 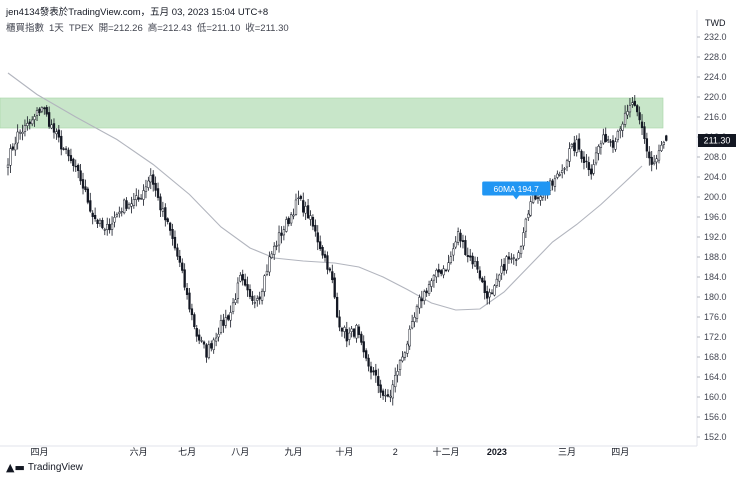 I want to click on x-tick-label: 三月, so click(x=567, y=452).